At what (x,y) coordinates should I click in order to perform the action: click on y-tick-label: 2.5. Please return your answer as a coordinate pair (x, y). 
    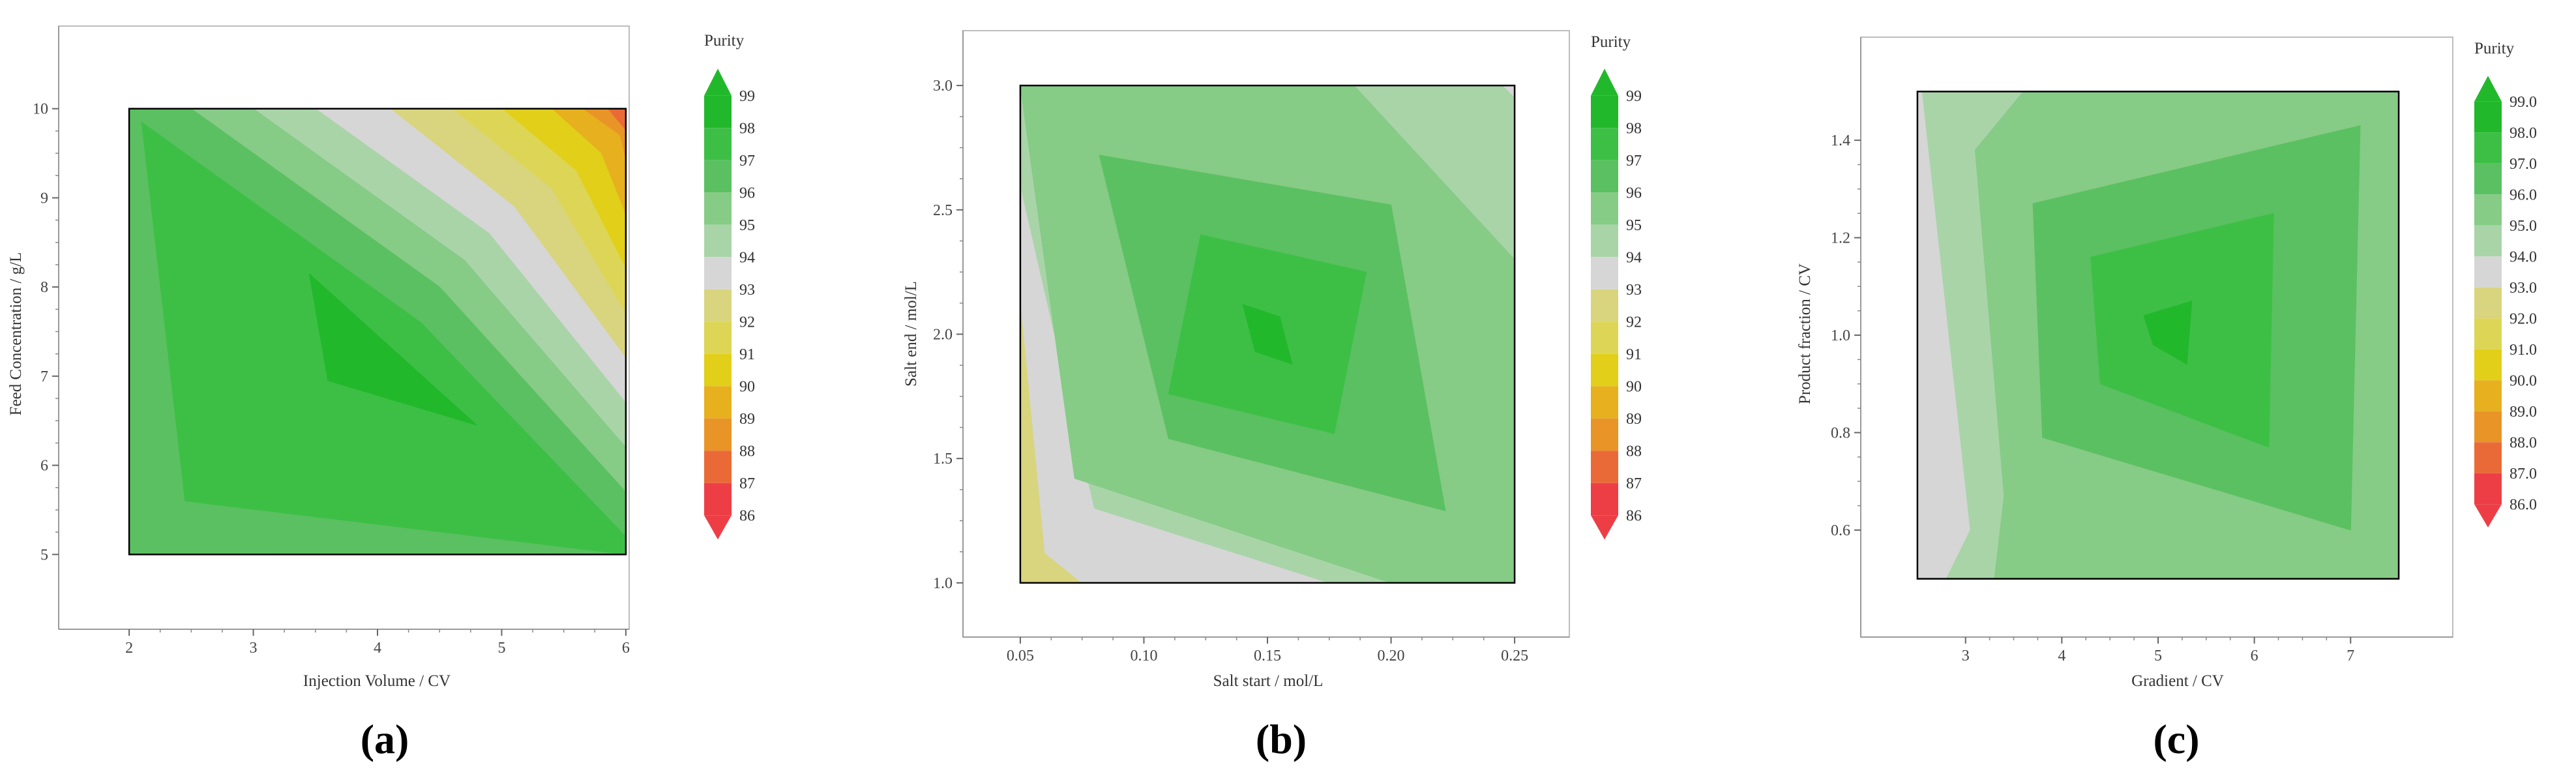
    Looking at the image, I should click on (943, 210).